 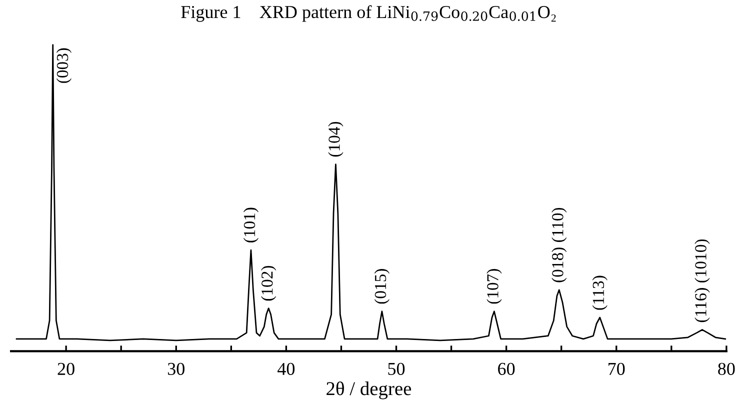 I want to click on annotation: (102), so click(x=268, y=283).